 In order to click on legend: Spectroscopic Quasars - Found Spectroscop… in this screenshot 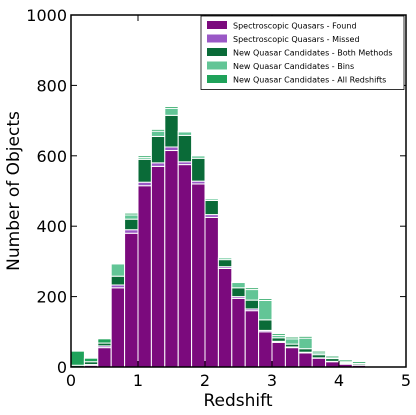, I will do `click(302, 52)`.